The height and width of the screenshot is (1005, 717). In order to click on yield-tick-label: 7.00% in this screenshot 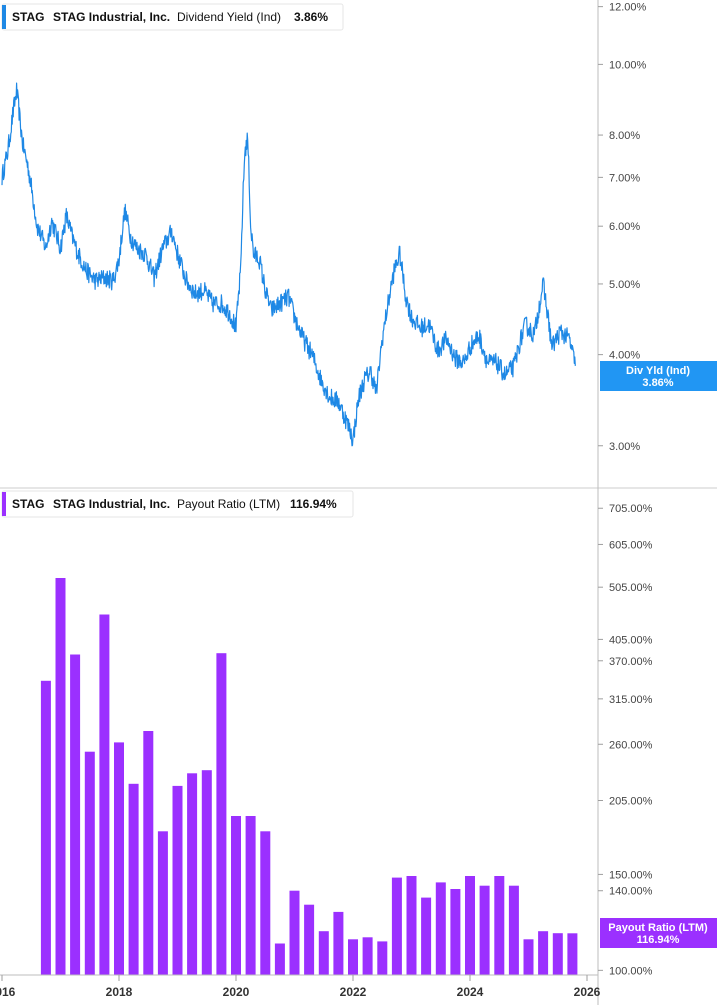, I will do `click(624, 178)`.